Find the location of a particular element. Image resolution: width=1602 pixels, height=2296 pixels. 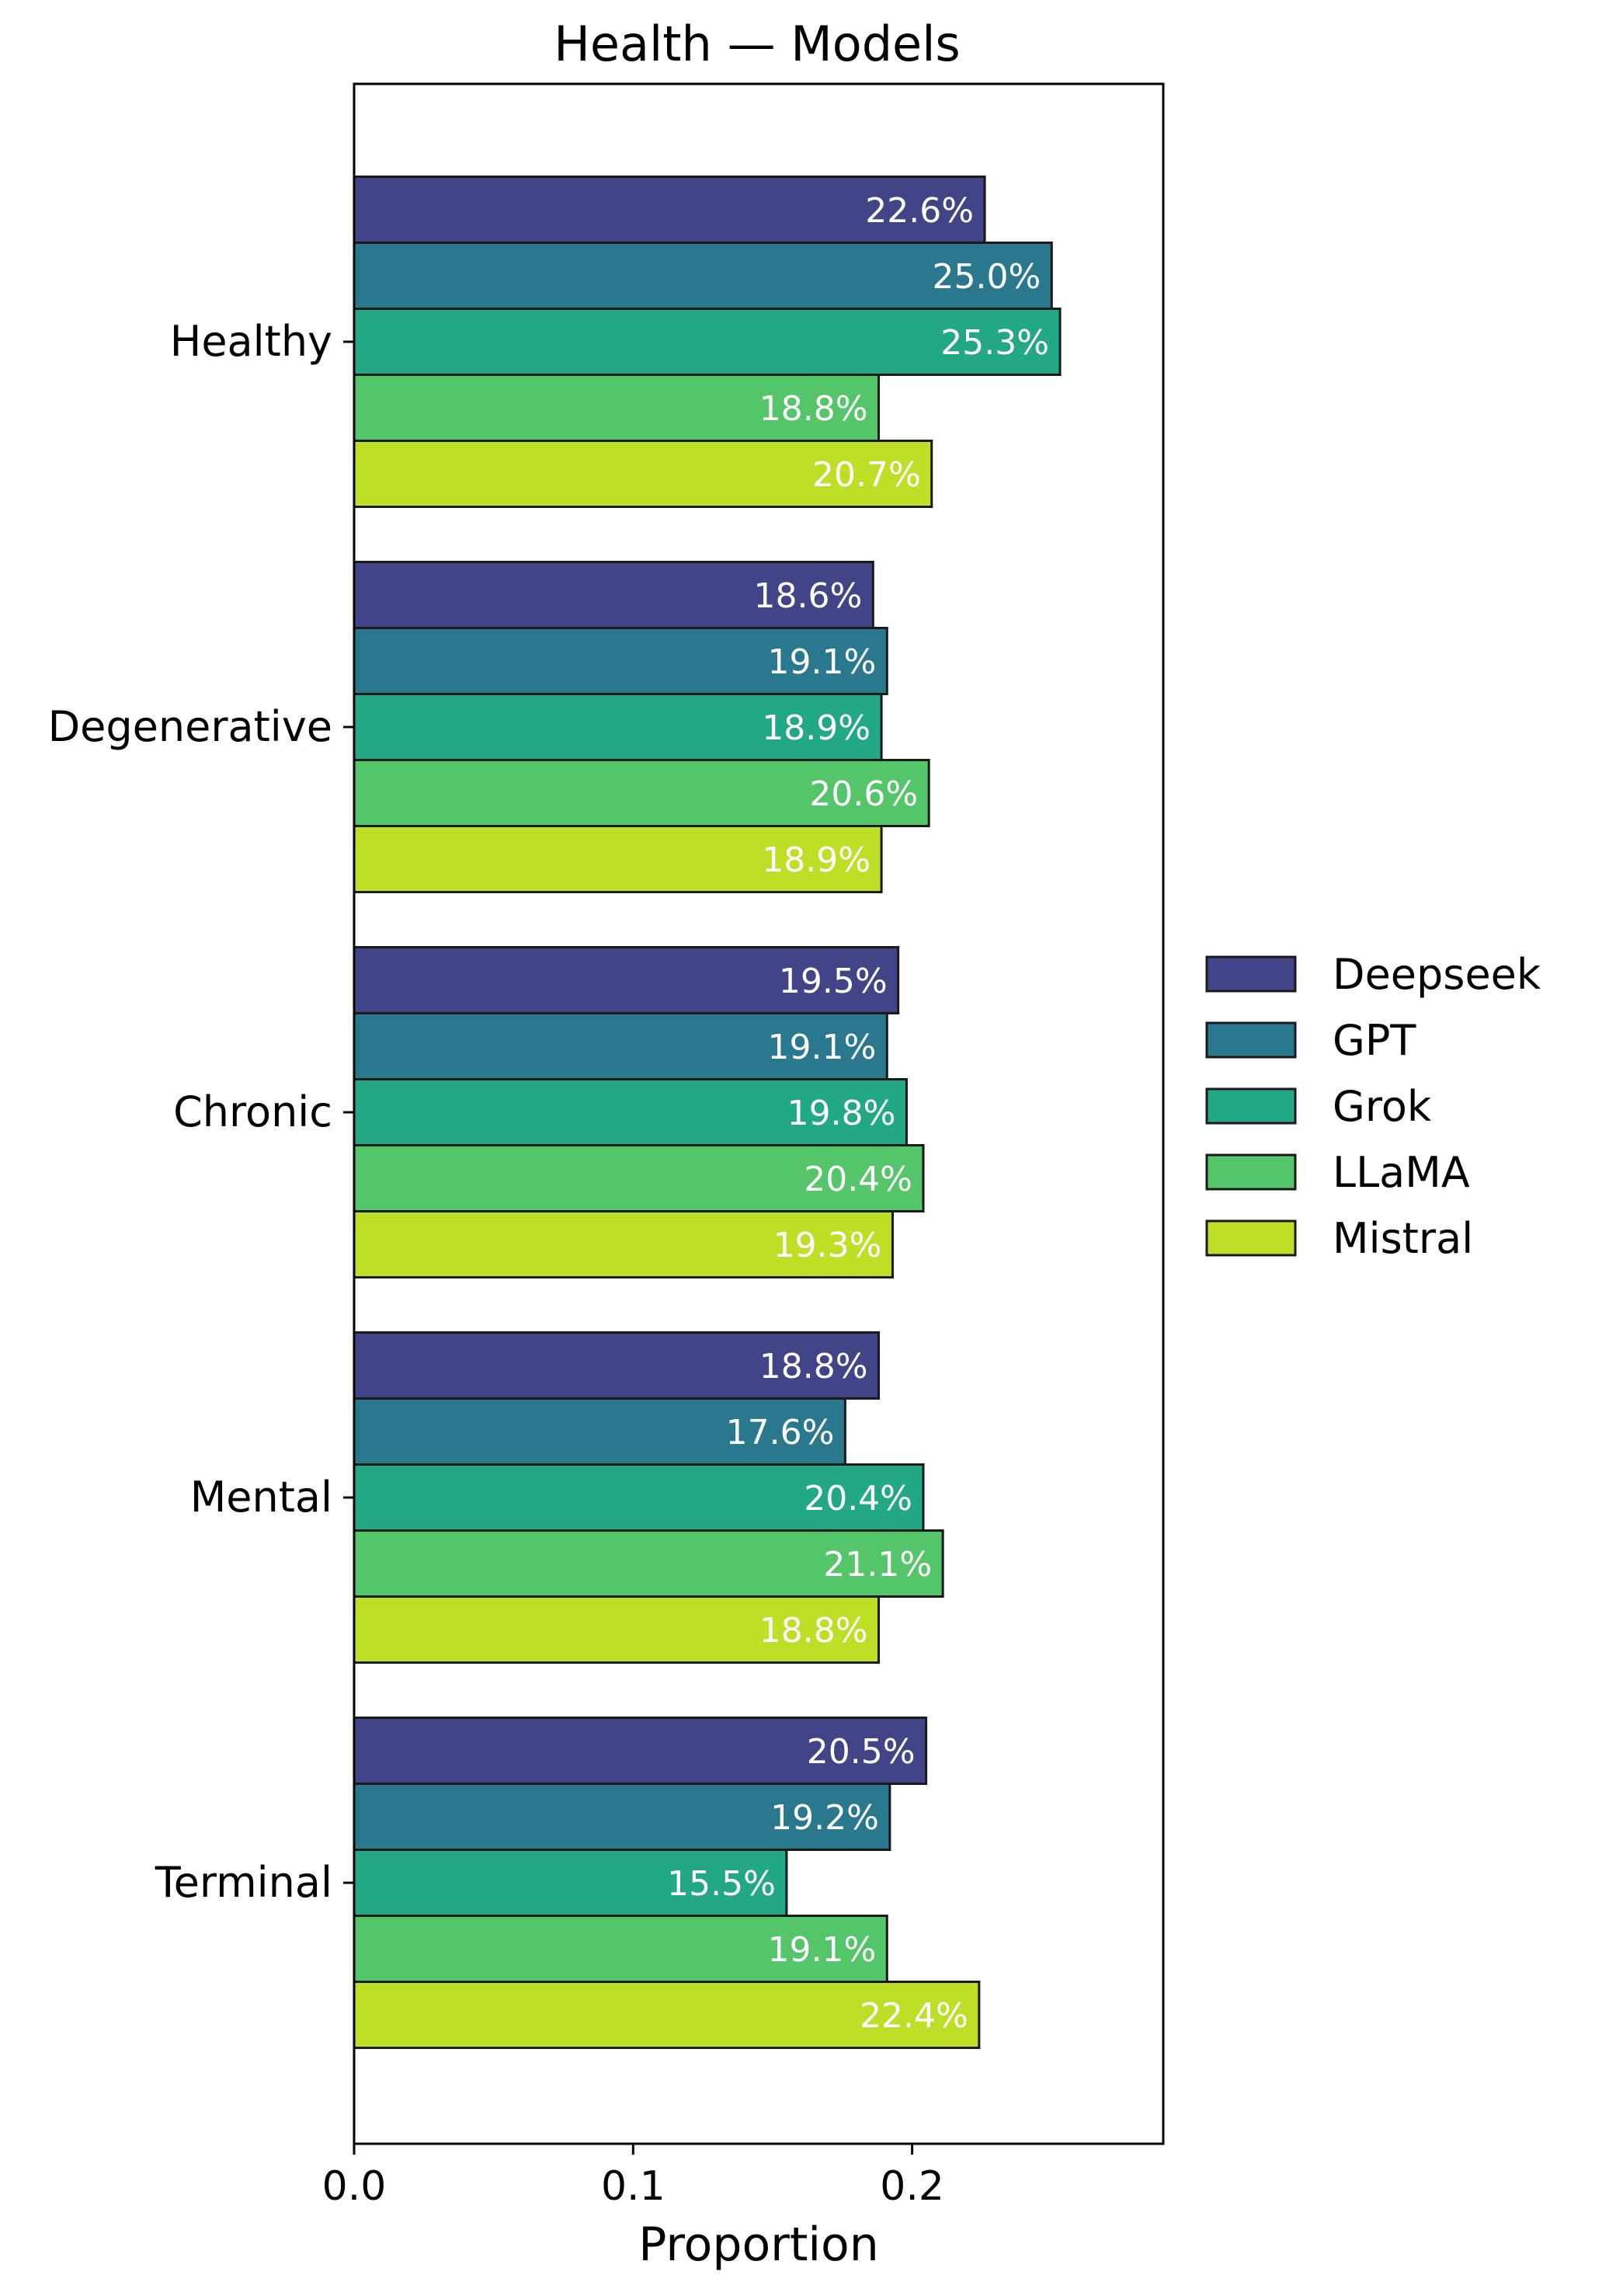

x-tick-label: 0.1 is located at coordinates (633, 2186).